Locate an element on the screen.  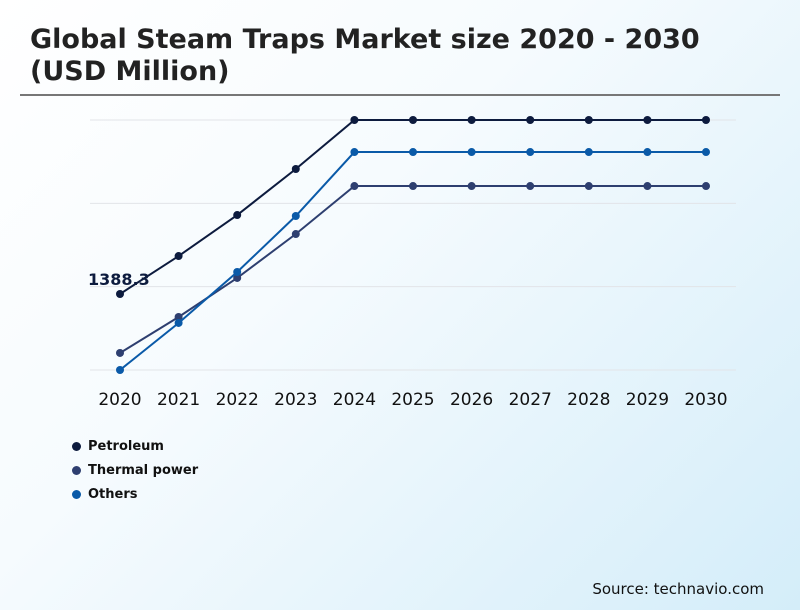
x-tick-label: 2025 is located at coordinates (412, 400).